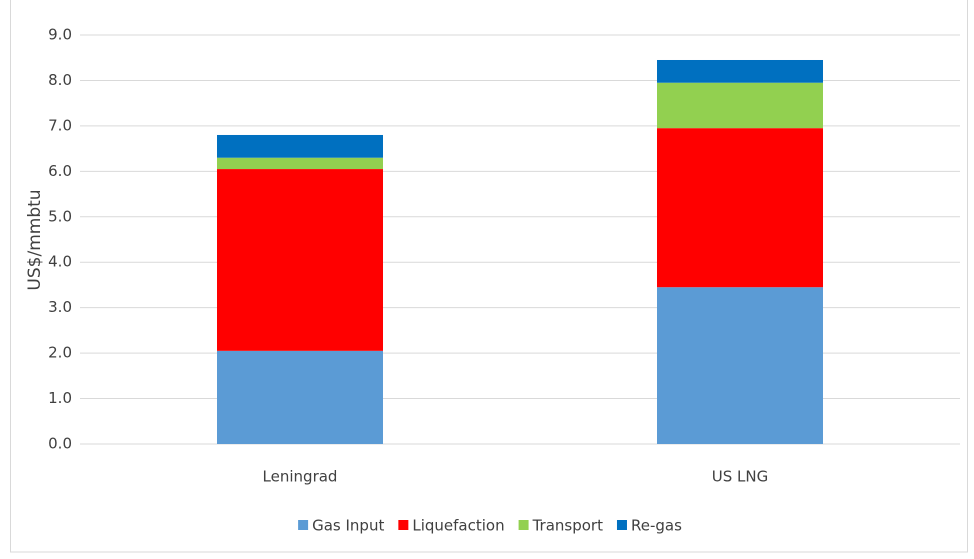 The height and width of the screenshot is (559, 974). What do you see at coordinates (60, 125) in the screenshot?
I see `y-tick-label: 7.0` at bounding box center [60, 125].